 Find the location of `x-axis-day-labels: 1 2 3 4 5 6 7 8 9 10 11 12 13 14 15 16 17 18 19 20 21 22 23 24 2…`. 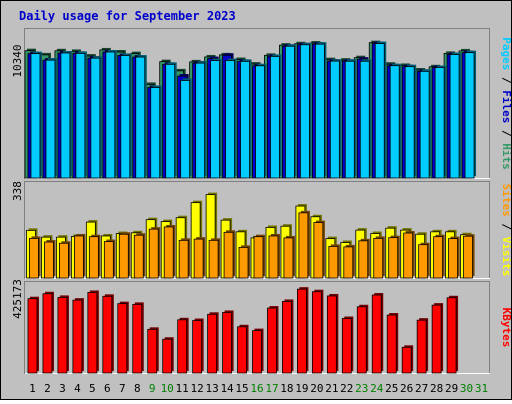

x-axis-day-labels: 1 2 3 4 5 6 7 8 9 10 11 12 13 14 15 16 17 18 19 20 21 22 23 24 2… is located at coordinates (258, 388).